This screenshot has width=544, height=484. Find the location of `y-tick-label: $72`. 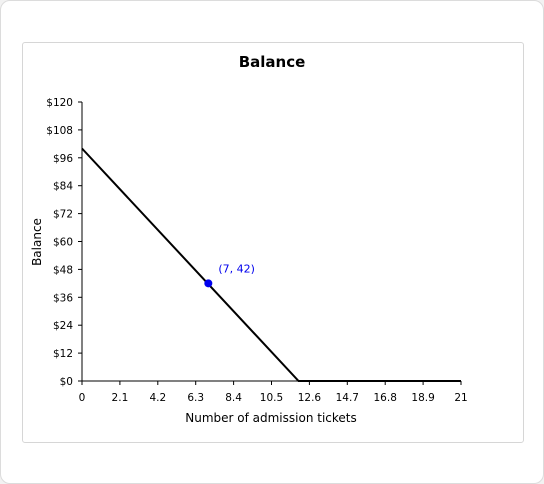

y-tick-label: $72 is located at coordinates (63, 215).